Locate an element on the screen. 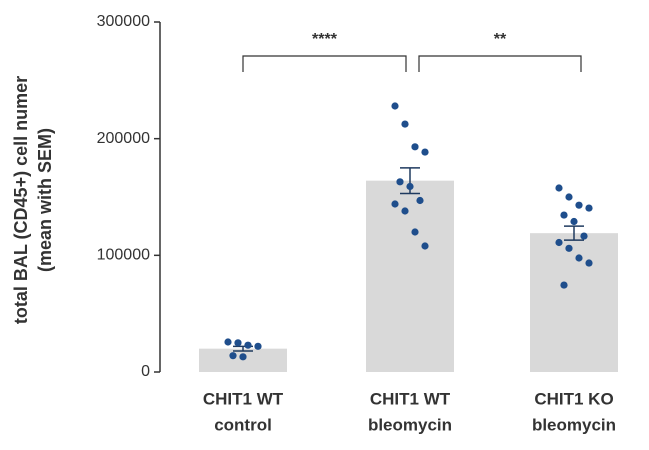 The height and width of the screenshot is (450, 649). x-tick-label: control is located at coordinates (243, 424).